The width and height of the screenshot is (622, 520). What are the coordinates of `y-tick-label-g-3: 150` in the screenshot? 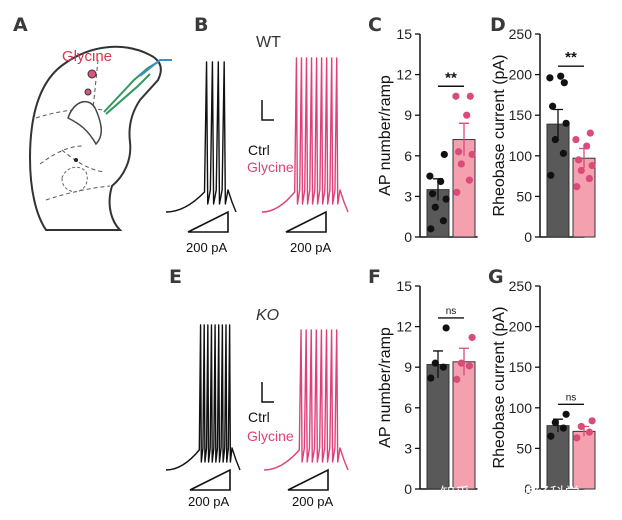 It's located at (521, 367).